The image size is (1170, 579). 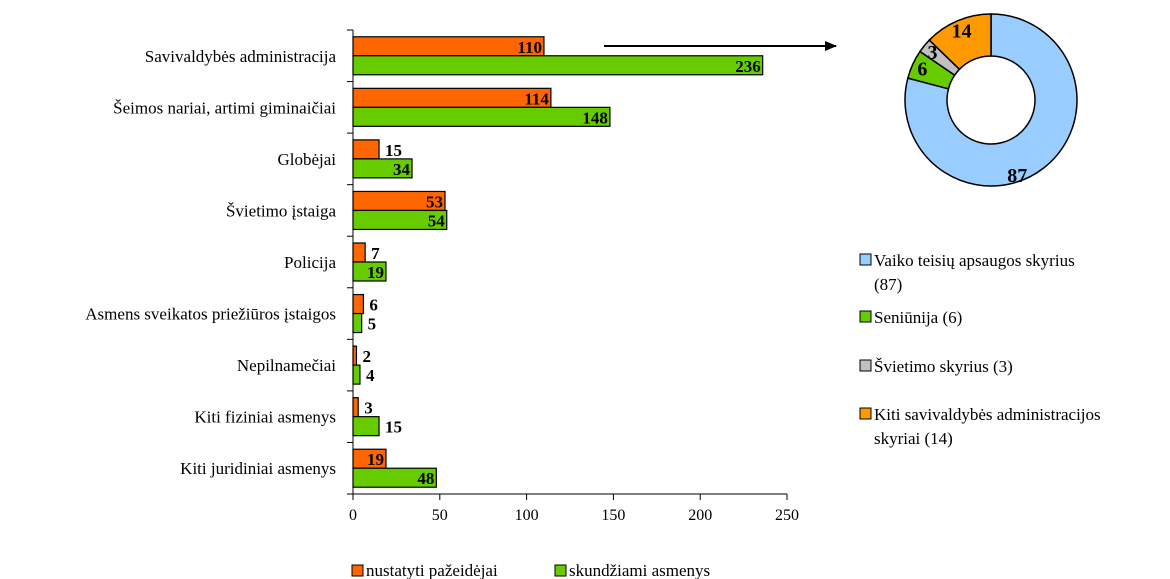 I want to click on data-label: 236, so click(x=748, y=66).